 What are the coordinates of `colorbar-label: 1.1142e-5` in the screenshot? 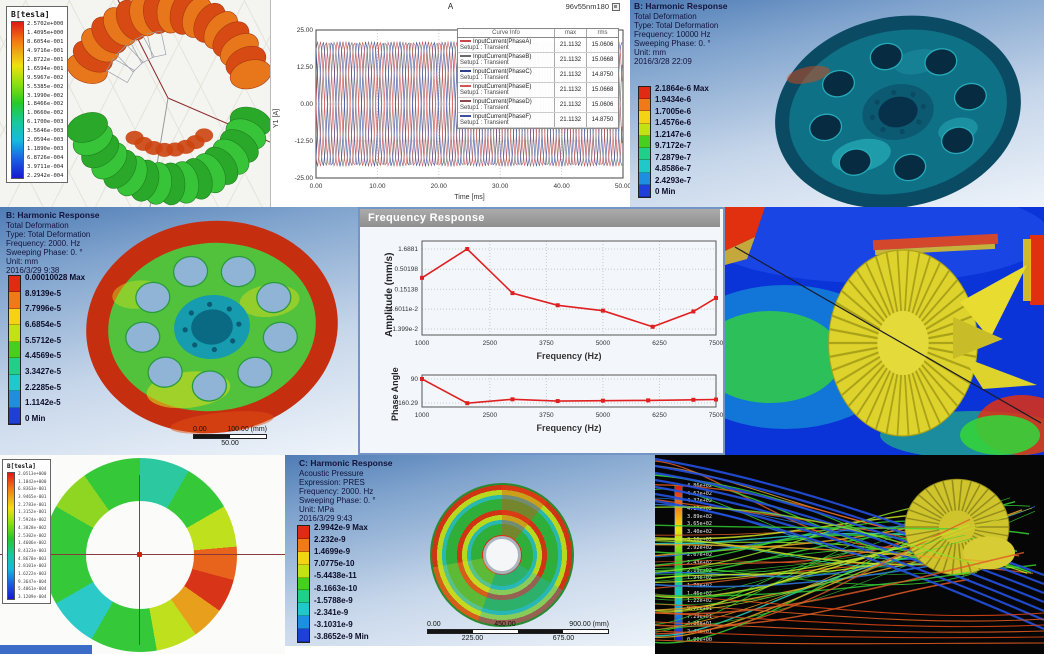 It's located at (43, 403).